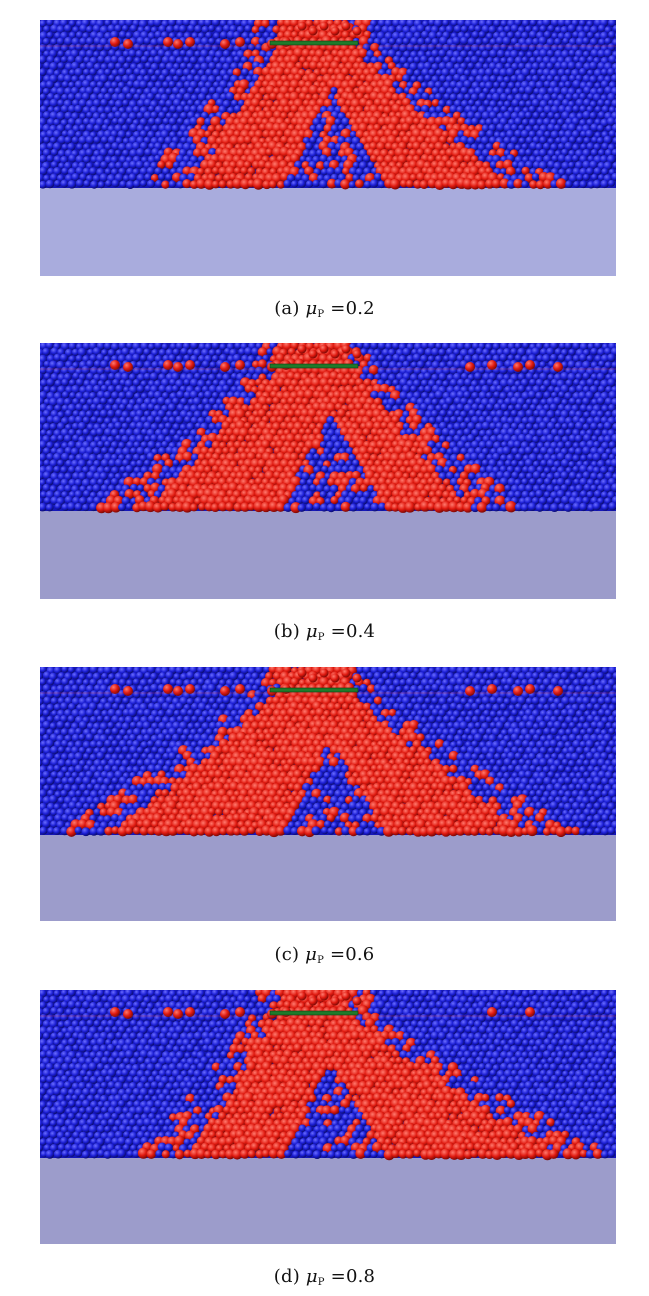 The width and height of the screenshot is (649, 1296). What do you see at coordinates (311, 308) in the screenshot?
I see `caption-a-symbol: μ` at bounding box center [311, 308].